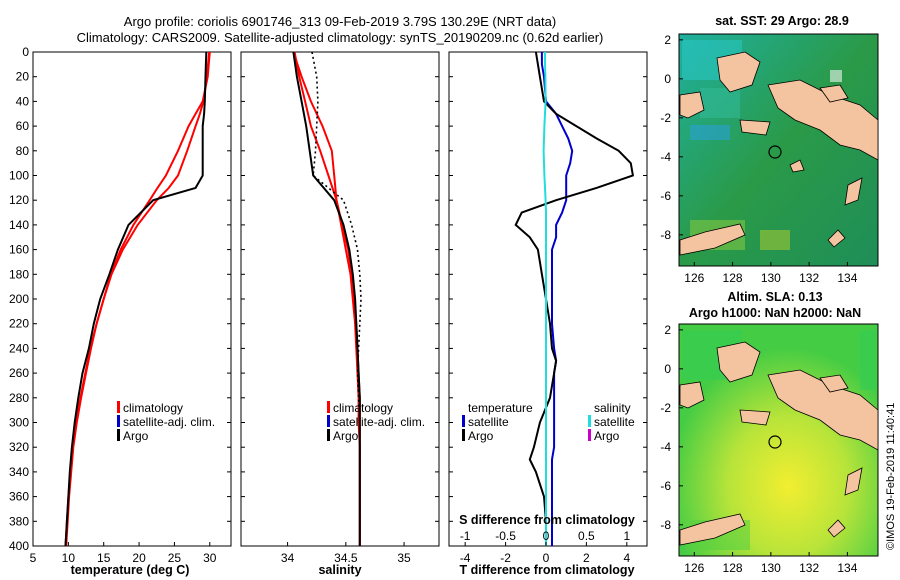 The height and width of the screenshot is (580, 900). Describe the element at coordinates (19, 423) in the screenshot. I see `depth-tick-label: 300` at that location.